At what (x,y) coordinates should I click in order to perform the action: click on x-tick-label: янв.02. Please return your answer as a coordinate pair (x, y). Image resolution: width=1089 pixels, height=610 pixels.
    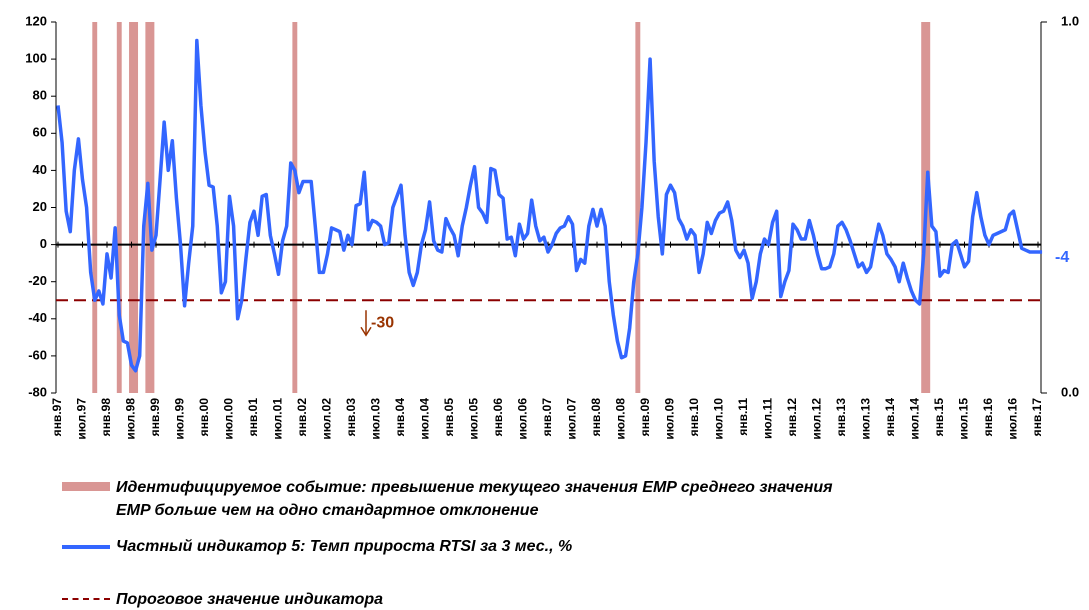
    Looking at the image, I should click on (302, 417).